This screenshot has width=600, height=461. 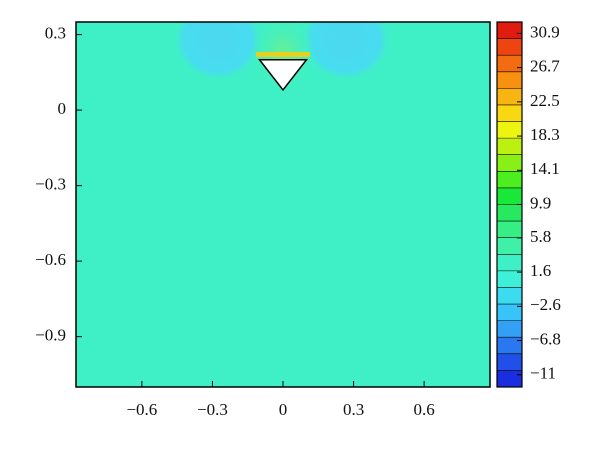 What do you see at coordinates (283, 75) in the screenshot?
I see `obstacle` at bounding box center [283, 75].